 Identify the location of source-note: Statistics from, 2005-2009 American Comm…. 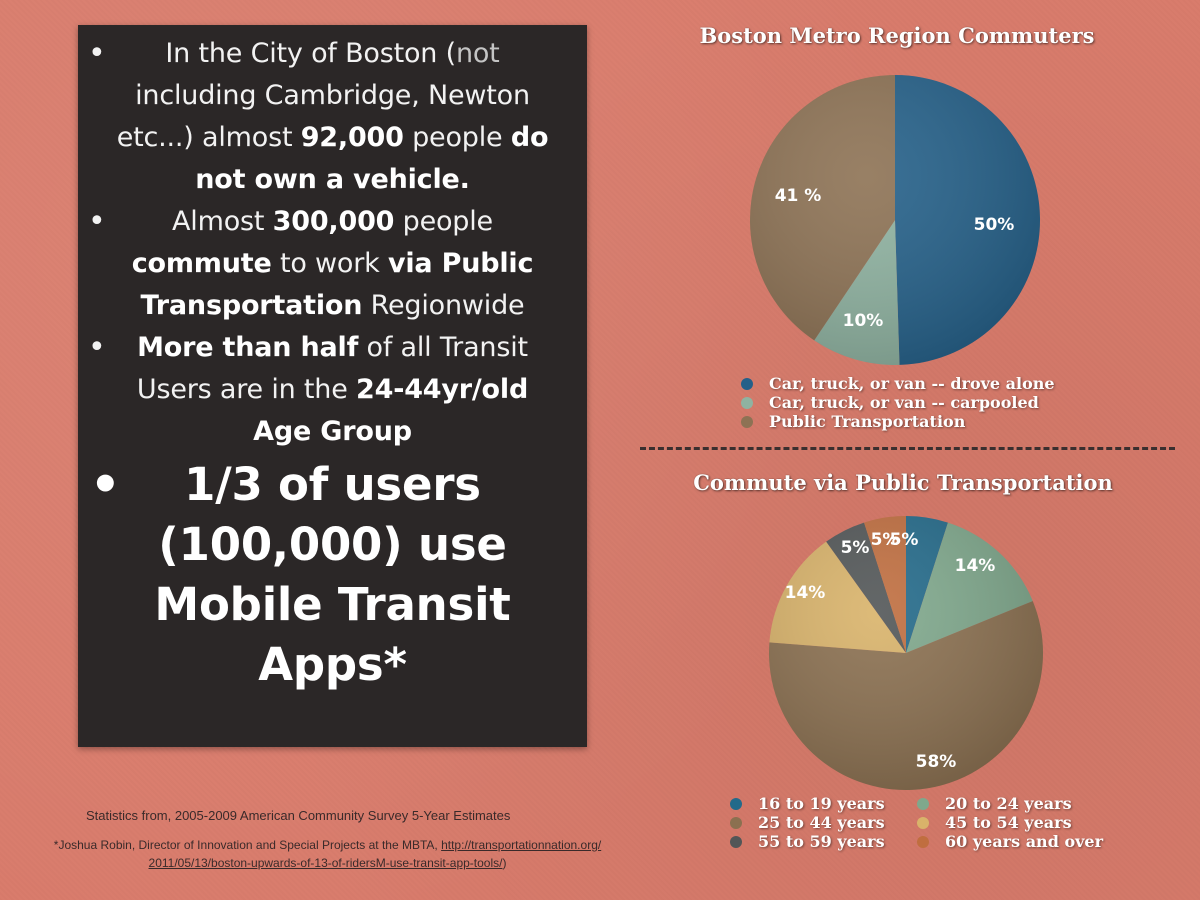
(298, 815).